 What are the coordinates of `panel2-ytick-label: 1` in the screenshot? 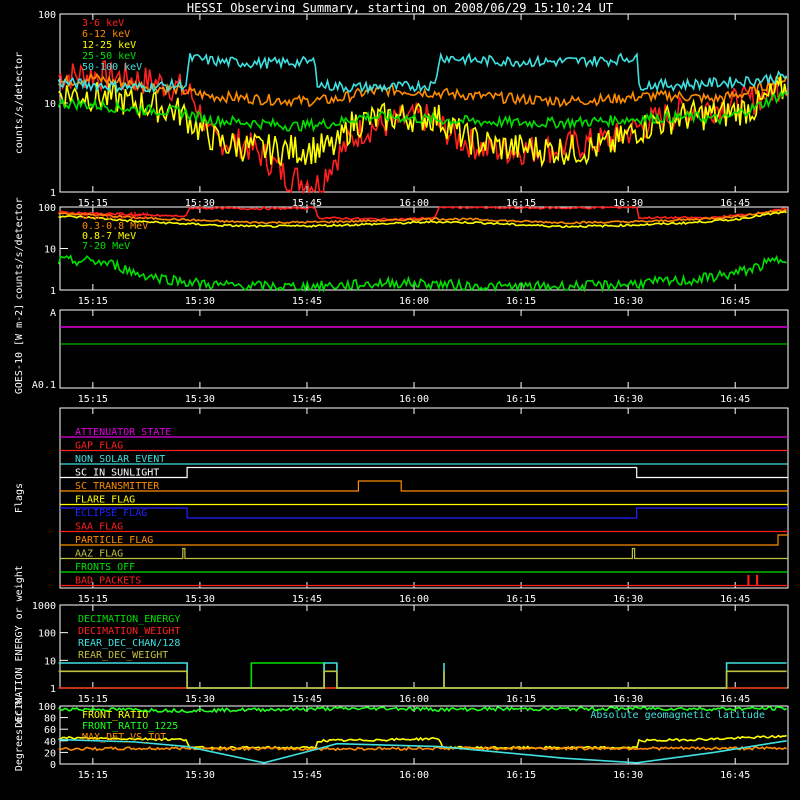 It's located at (53, 291).